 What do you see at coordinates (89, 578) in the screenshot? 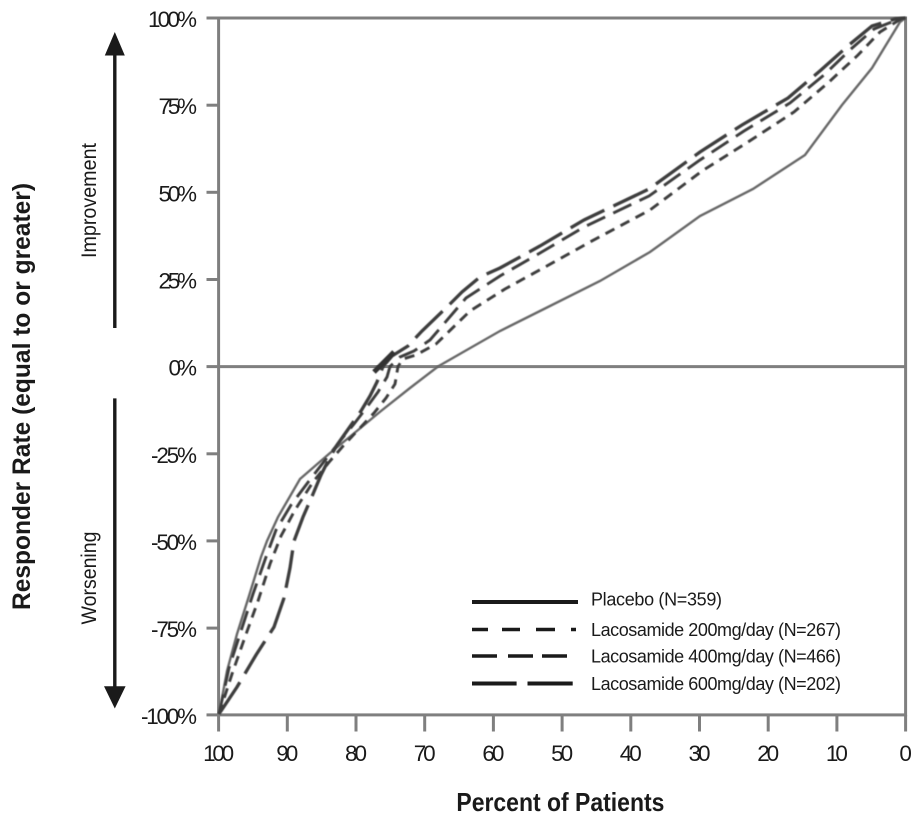
I see `svg-text: Worsening` at bounding box center [89, 578].